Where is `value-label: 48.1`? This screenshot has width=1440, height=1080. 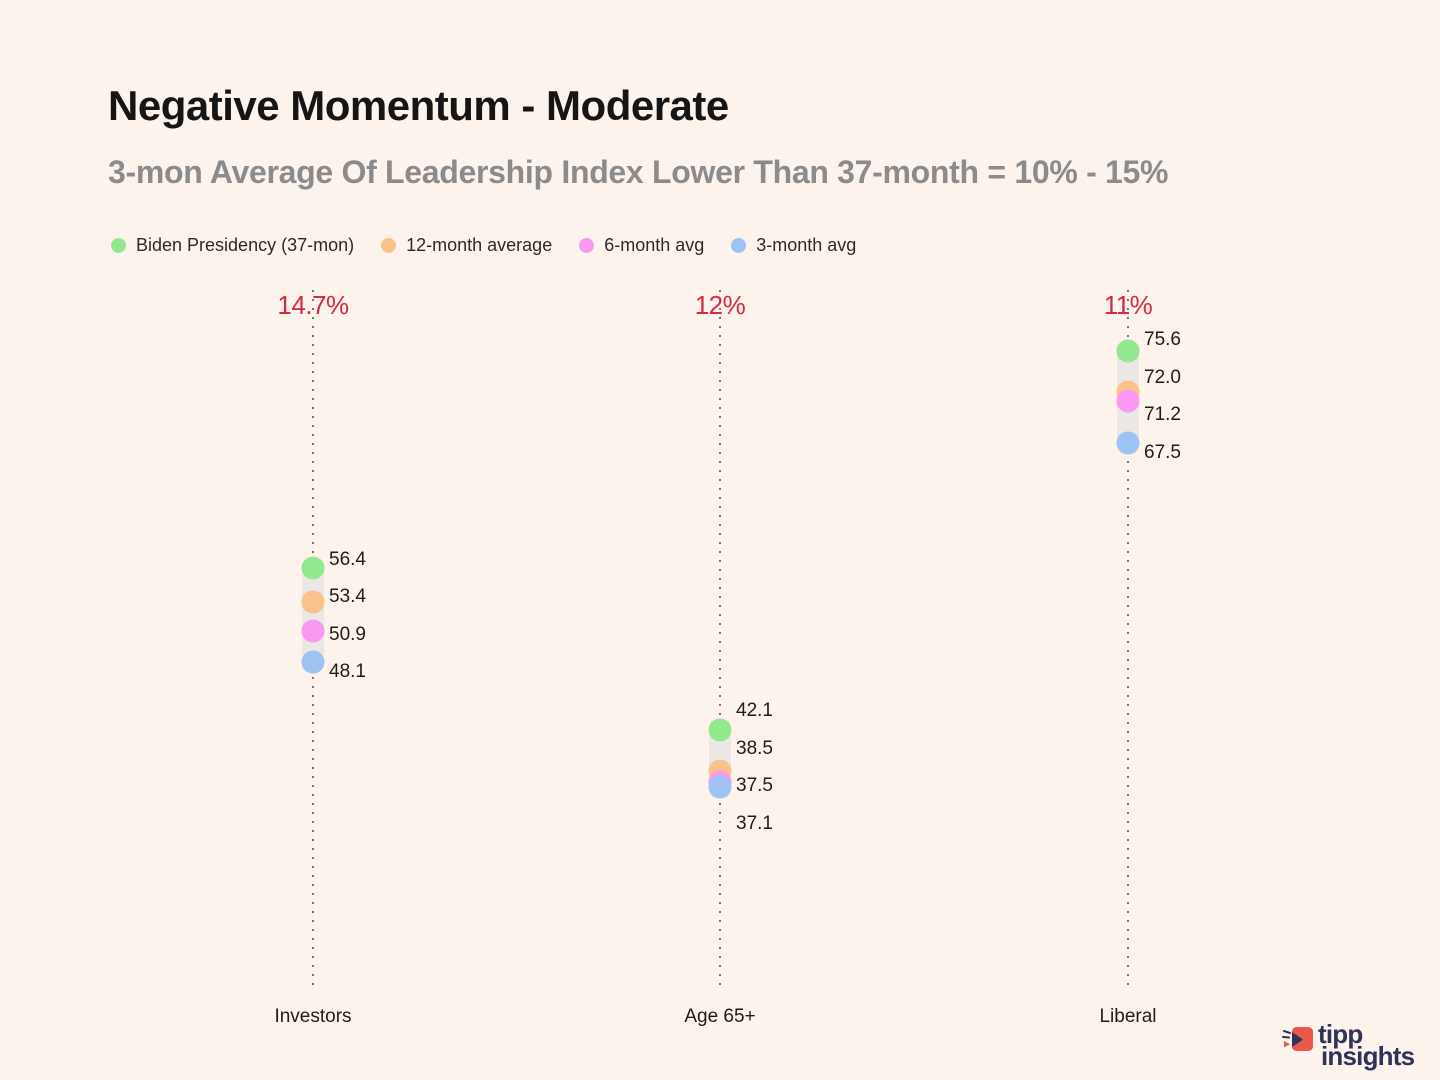 value-label: 48.1 is located at coordinates (347, 672).